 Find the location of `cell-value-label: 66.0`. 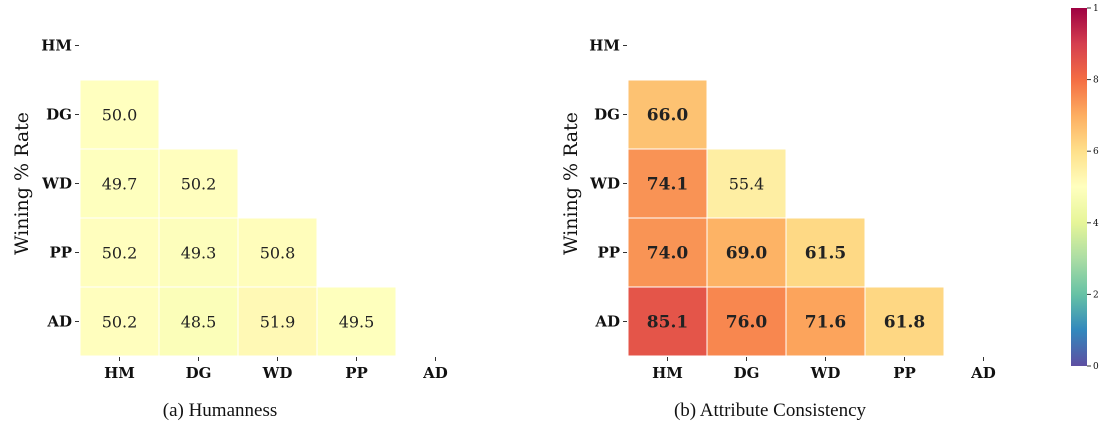

cell-value-label: 66.0 is located at coordinates (668, 116).